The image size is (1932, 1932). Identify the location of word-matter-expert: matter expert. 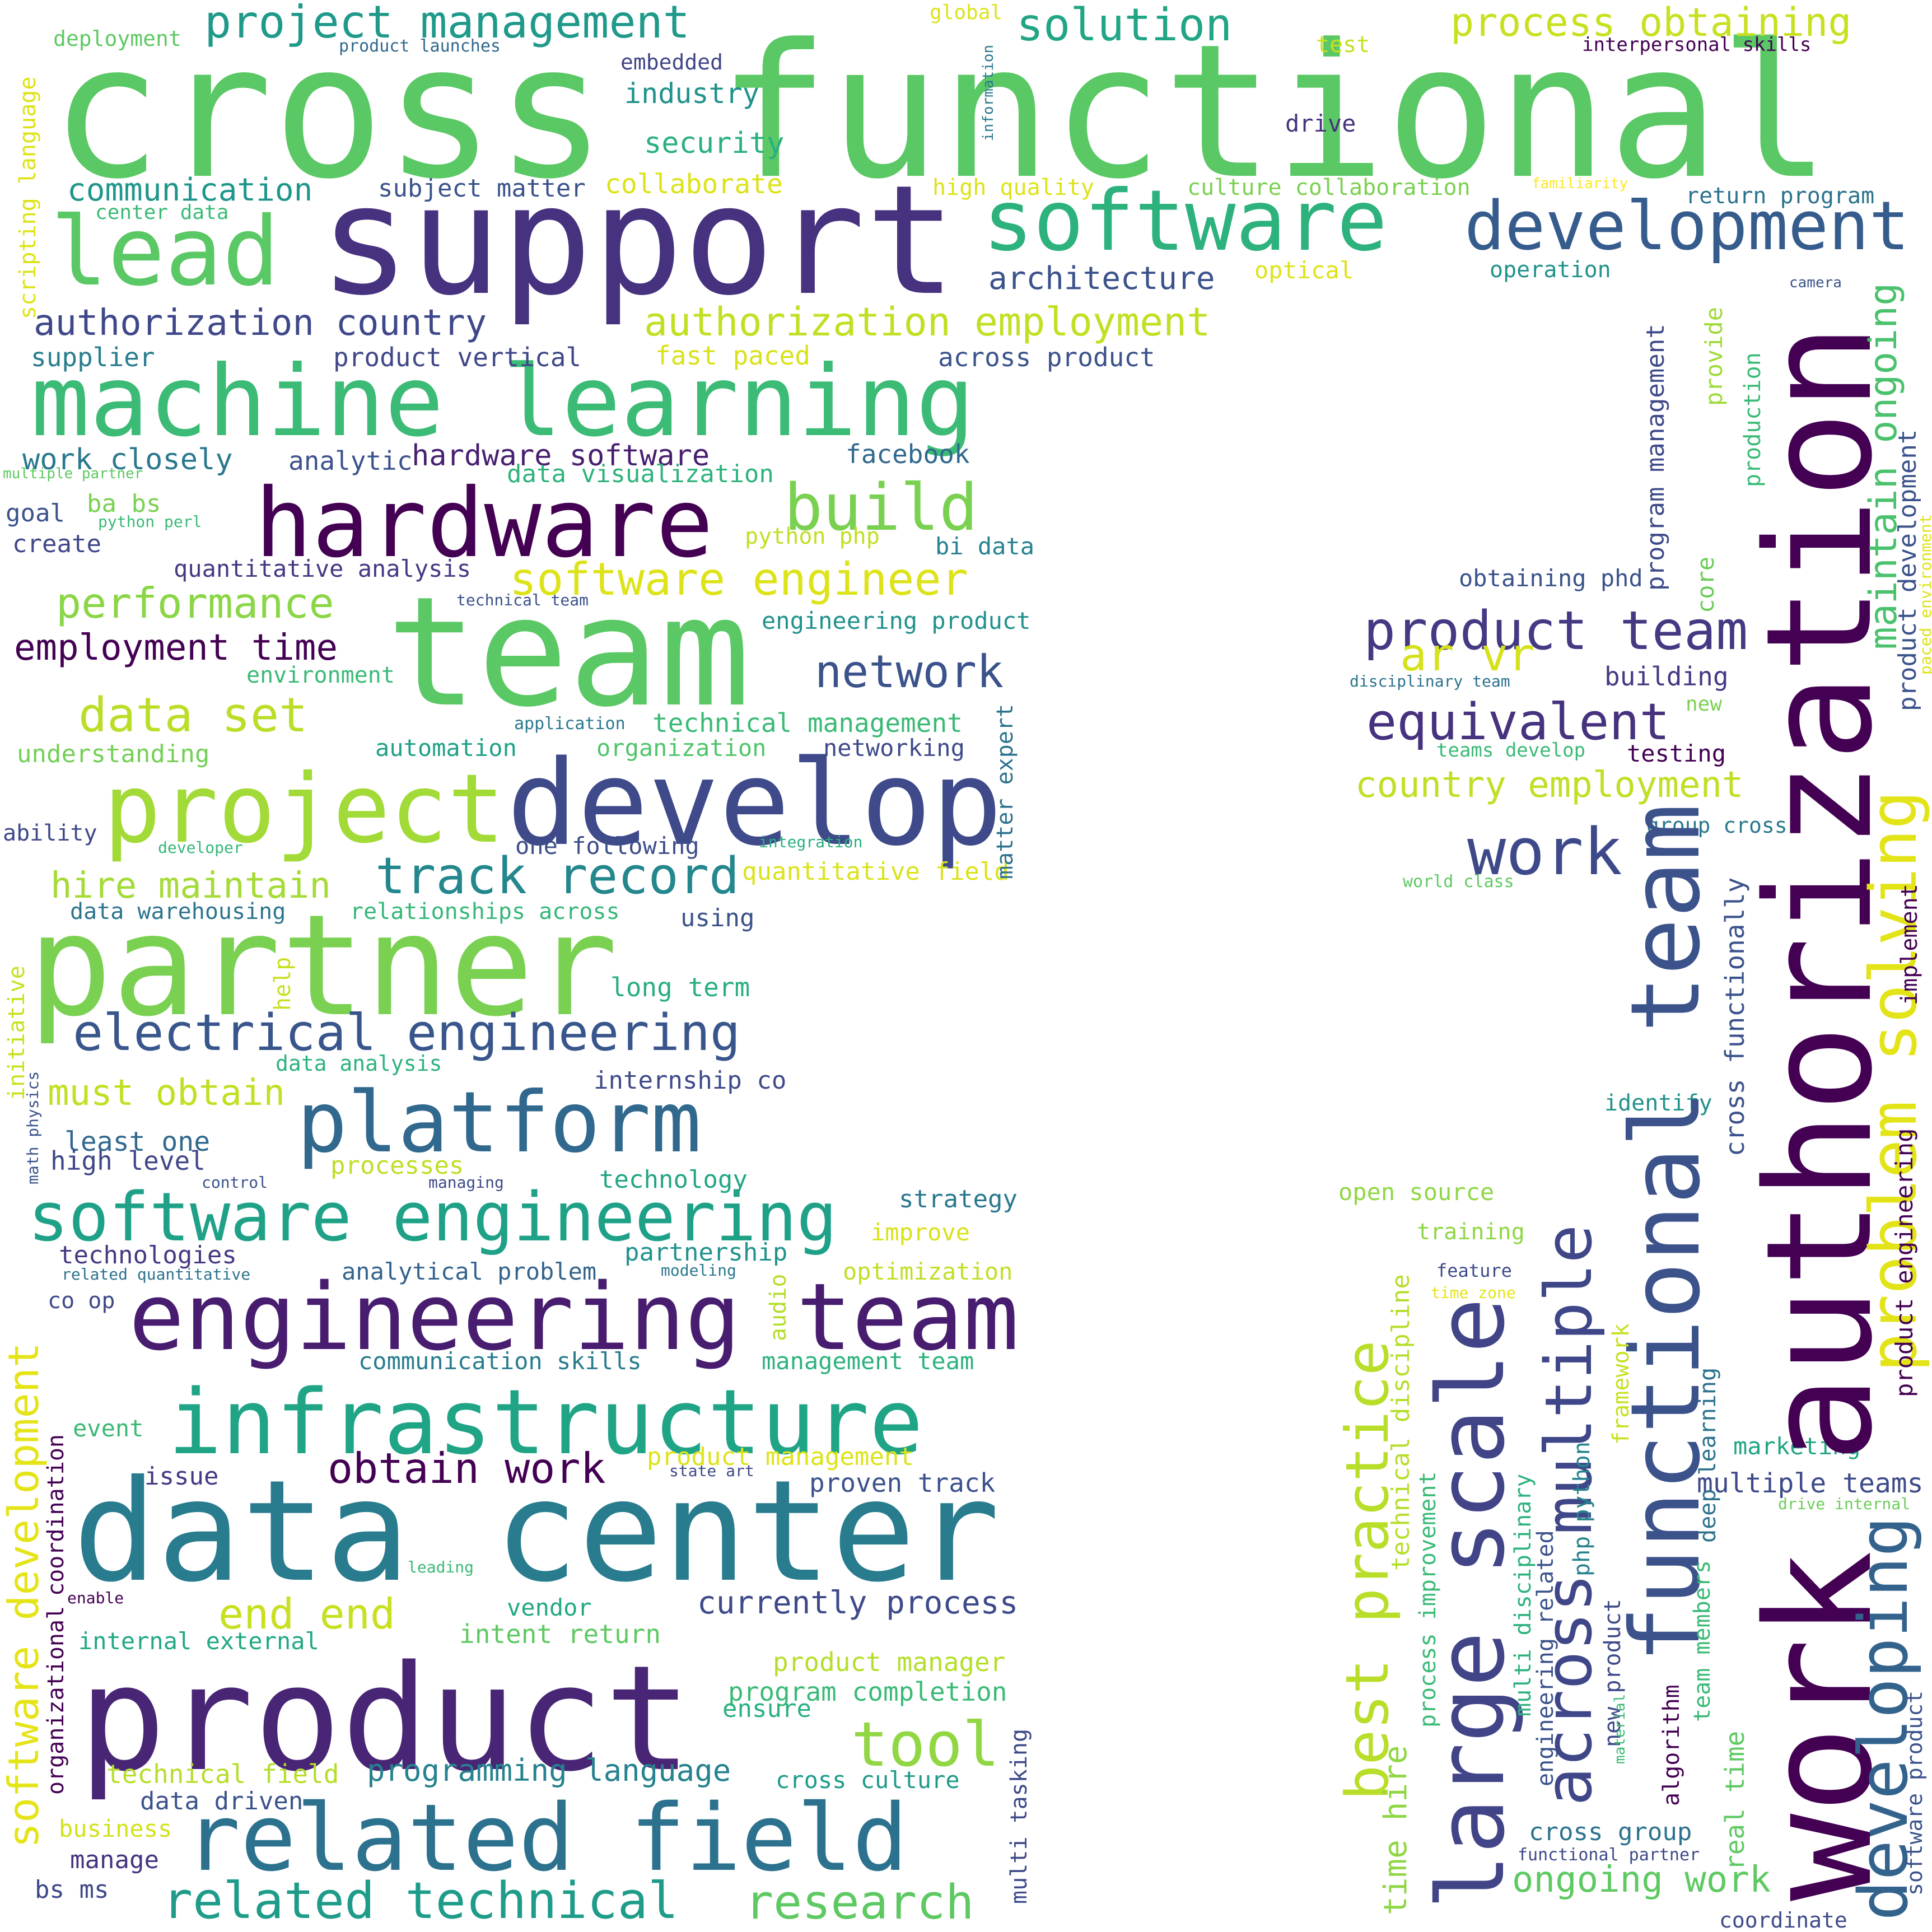
(1005, 791).